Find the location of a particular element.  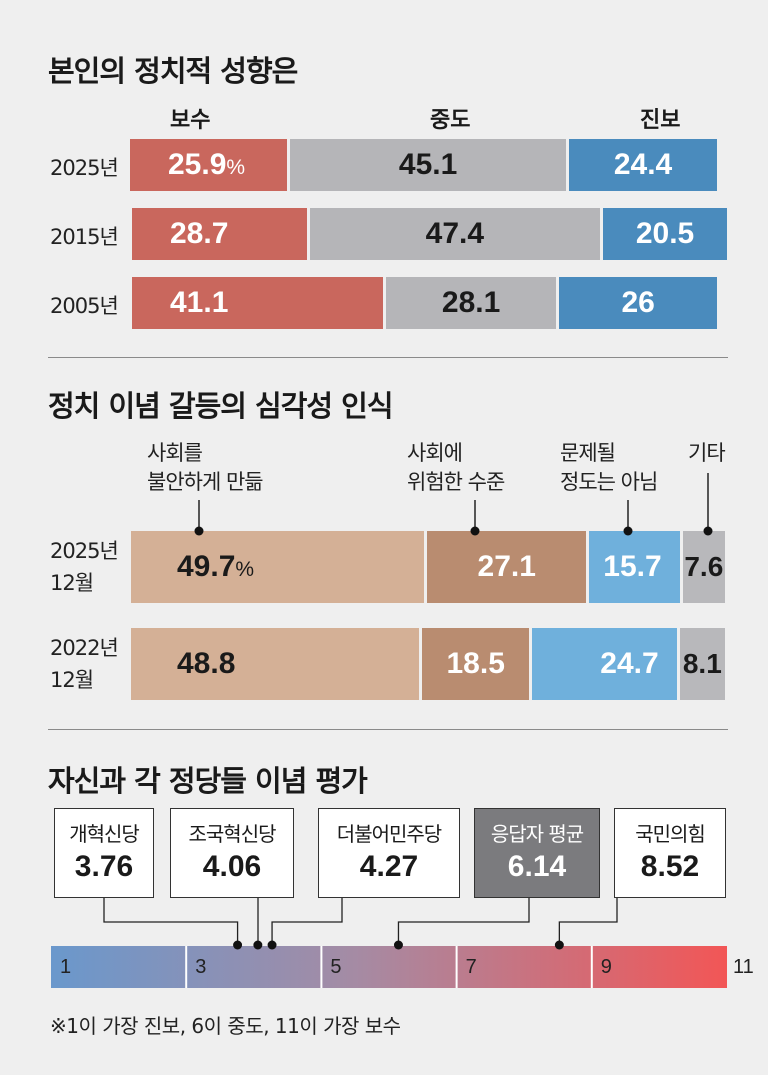

bar-segment: 18.5 is located at coordinates (476, 664).